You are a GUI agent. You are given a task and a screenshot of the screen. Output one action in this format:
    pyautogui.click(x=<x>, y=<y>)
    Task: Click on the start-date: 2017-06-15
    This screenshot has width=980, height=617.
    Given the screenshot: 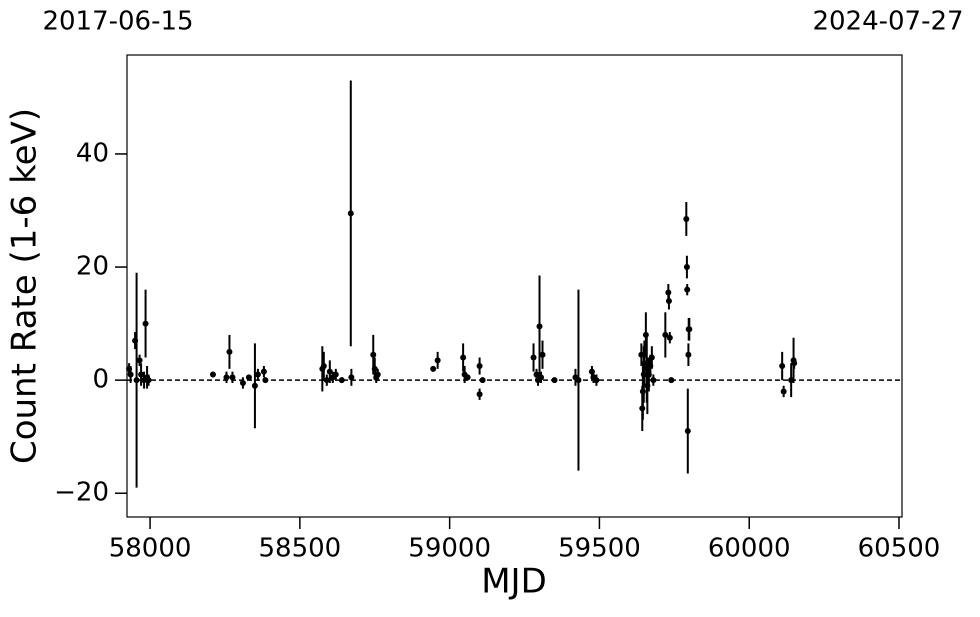 What is the action you would take?
    pyautogui.click(x=117, y=22)
    